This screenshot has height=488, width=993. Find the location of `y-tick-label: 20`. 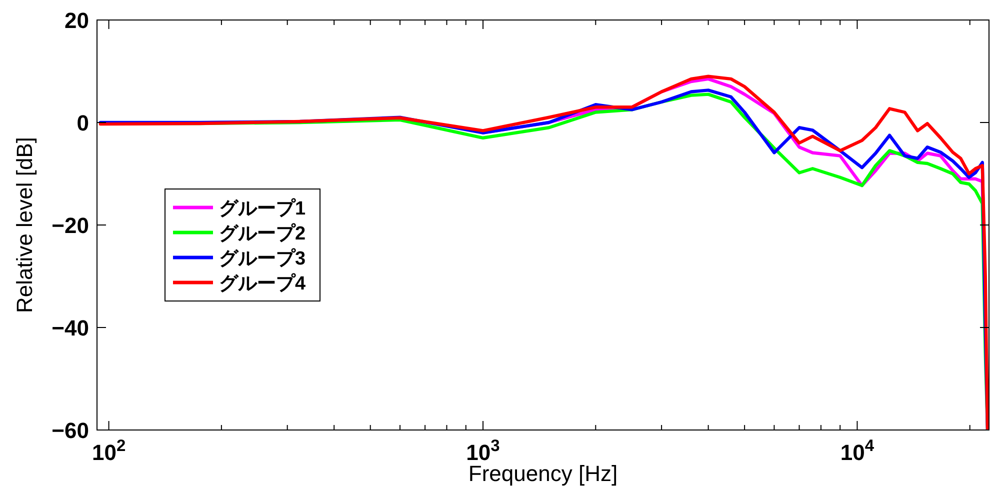

y-tick-label: 20 is located at coordinates (76, 20).